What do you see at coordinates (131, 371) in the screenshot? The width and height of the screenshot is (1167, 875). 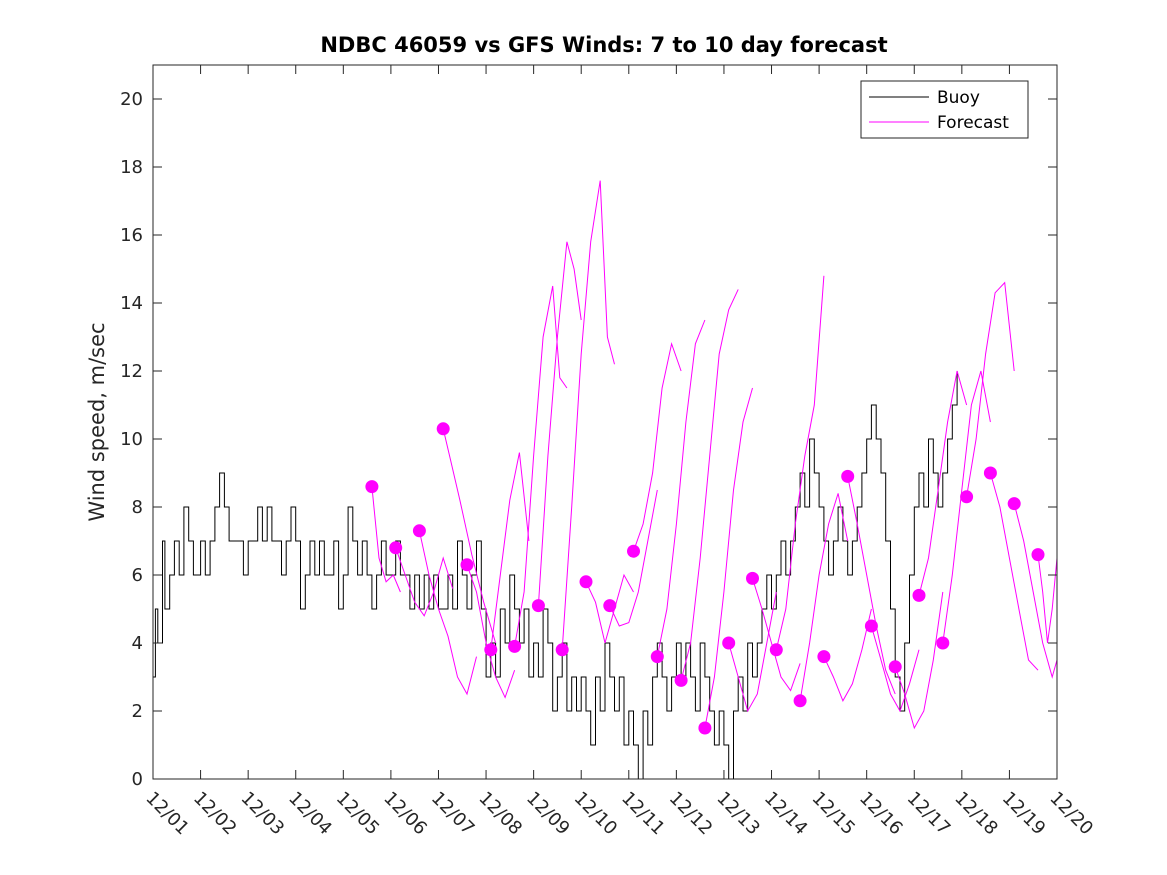 I see `y-tick-label: 12` at bounding box center [131, 371].